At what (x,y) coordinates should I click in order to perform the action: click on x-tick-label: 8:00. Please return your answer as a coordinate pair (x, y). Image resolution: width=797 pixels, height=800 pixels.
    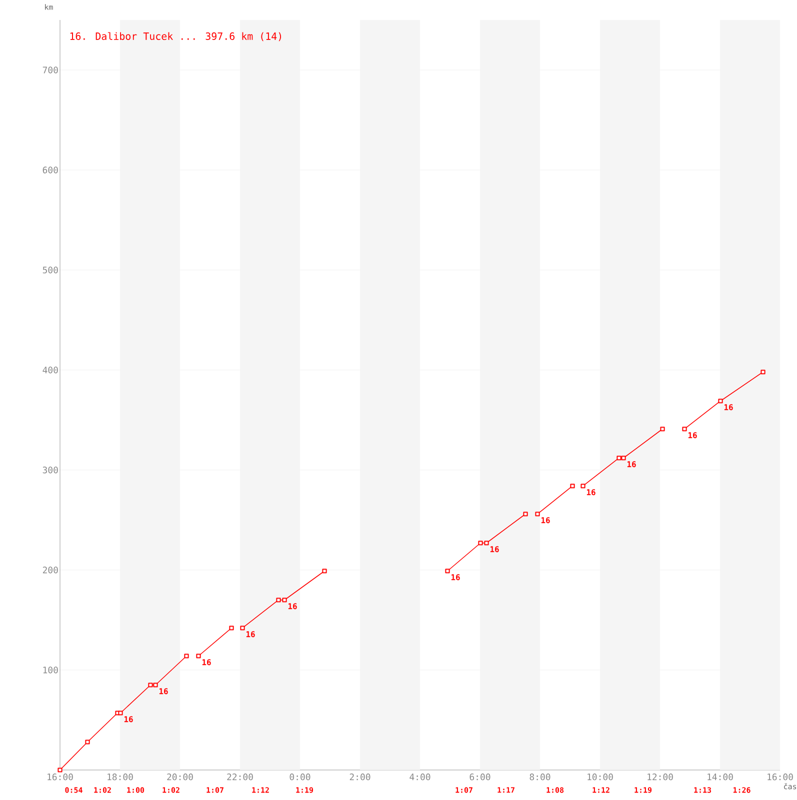
    Looking at the image, I should click on (540, 777).